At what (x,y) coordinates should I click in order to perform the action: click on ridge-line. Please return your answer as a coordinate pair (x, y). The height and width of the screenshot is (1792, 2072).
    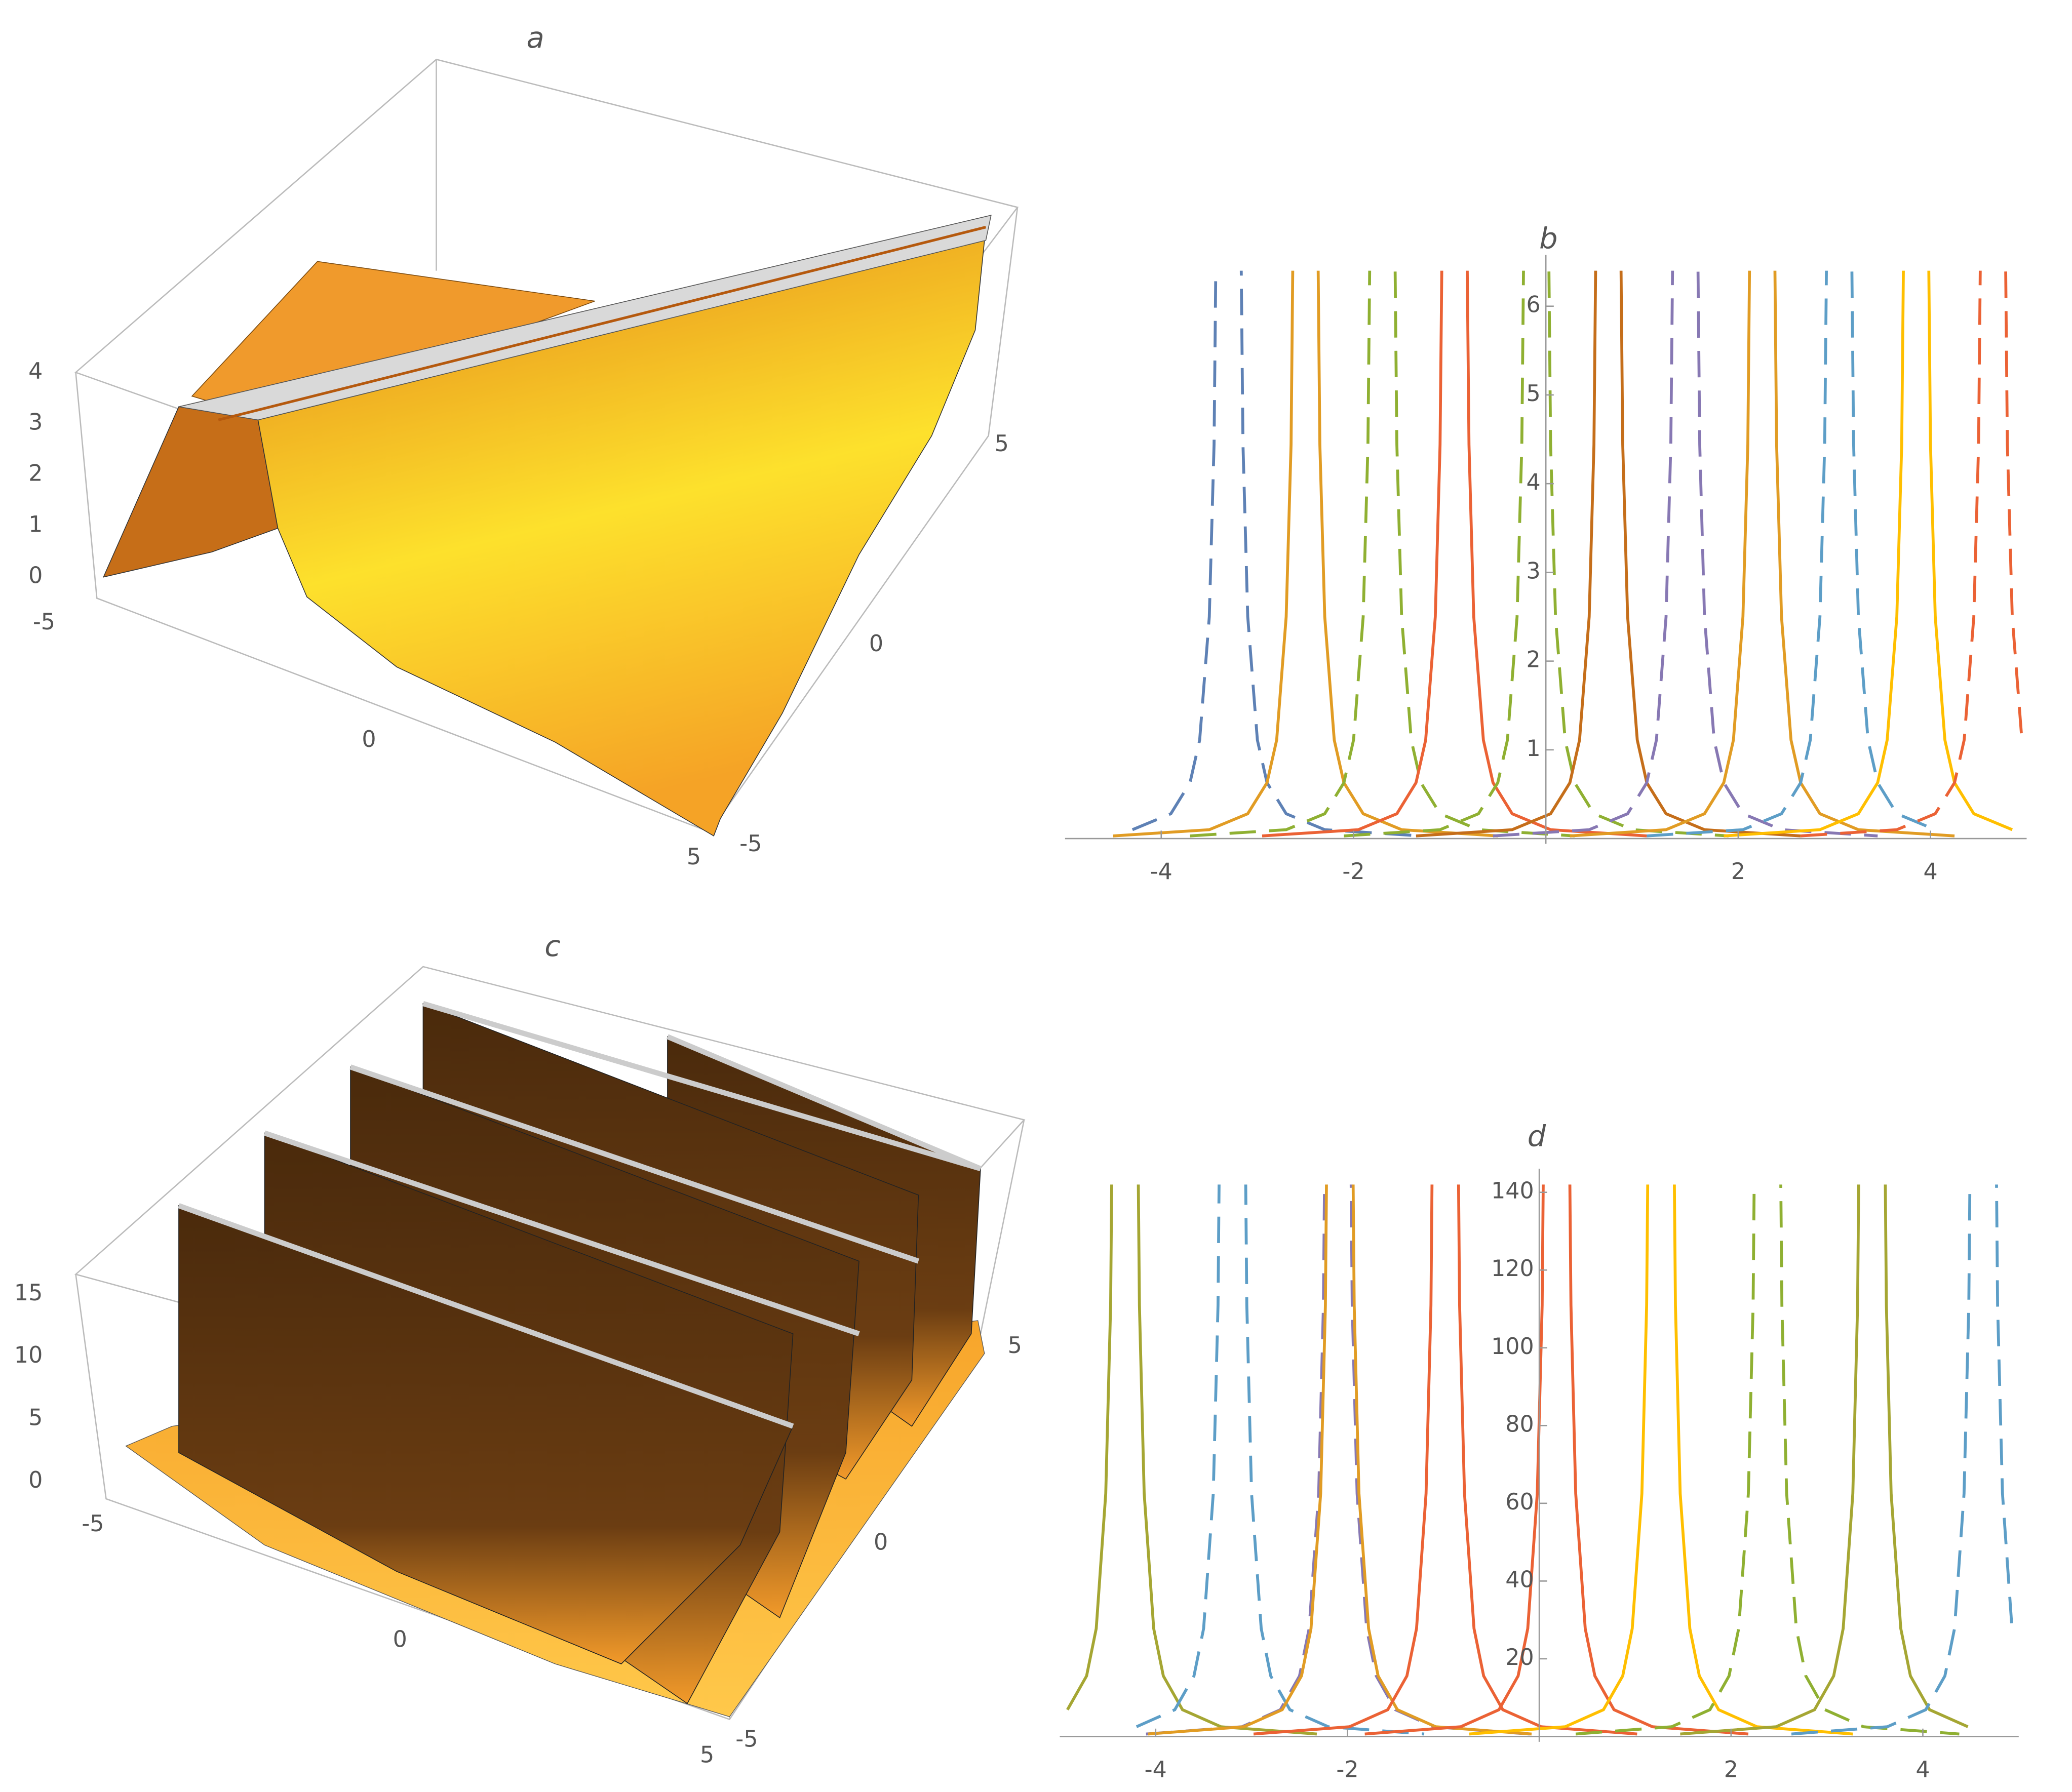
    Looking at the image, I should click on (603, 323).